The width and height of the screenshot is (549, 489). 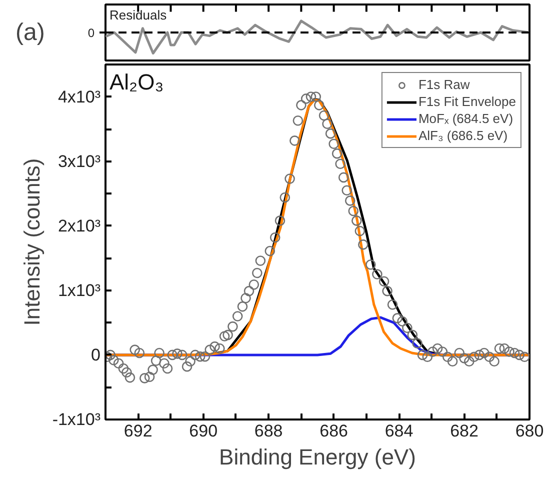 I want to click on x-tick-label: 682, so click(x=464, y=431).